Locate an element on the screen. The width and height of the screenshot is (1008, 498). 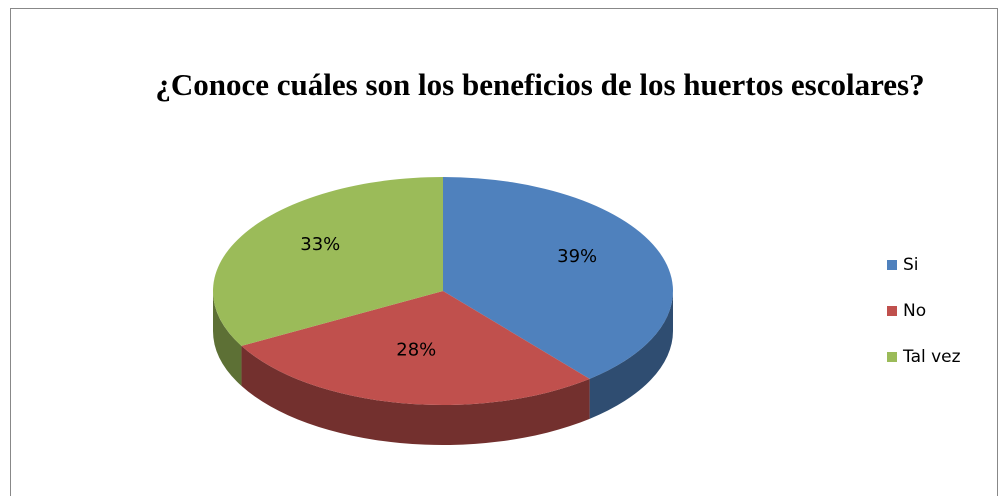
data-label: 28% is located at coordinates (416, 349).